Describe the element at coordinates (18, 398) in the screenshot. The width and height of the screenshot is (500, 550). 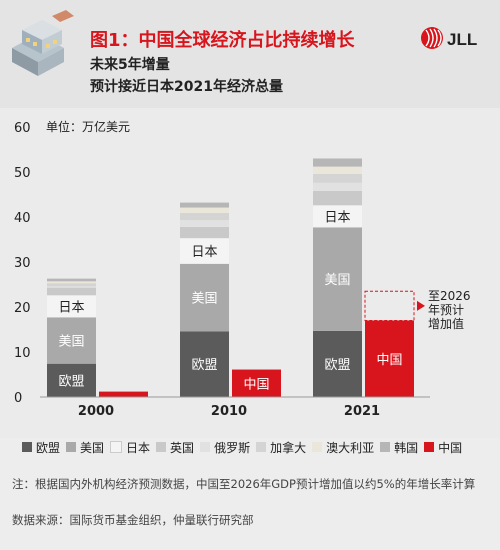
I see `y-tick-label-0: 0` at that location.